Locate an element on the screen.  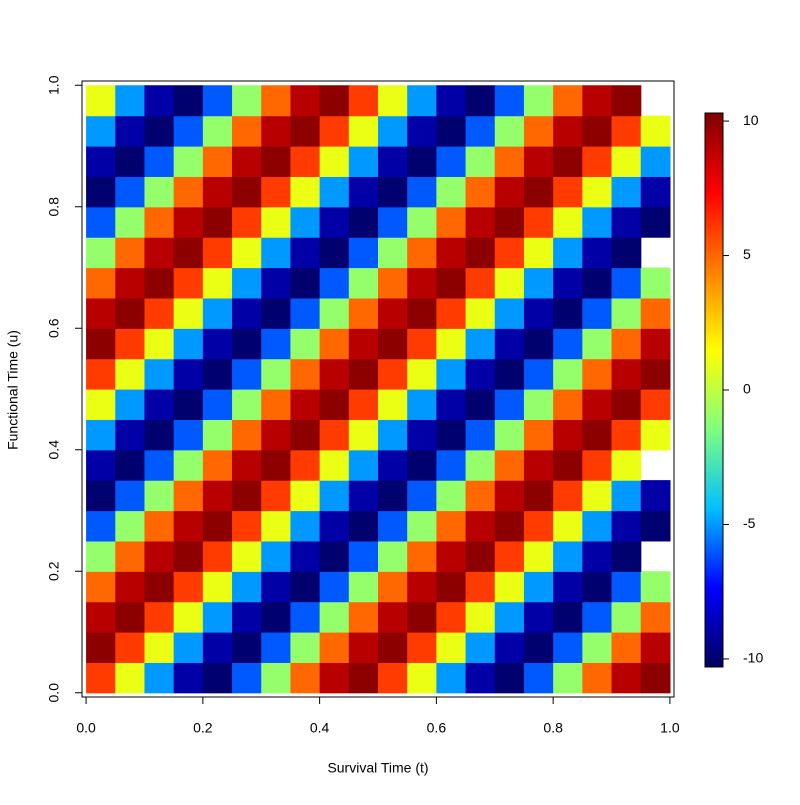
y-tick-label: 0.2 is located at coordinates (54, 571).